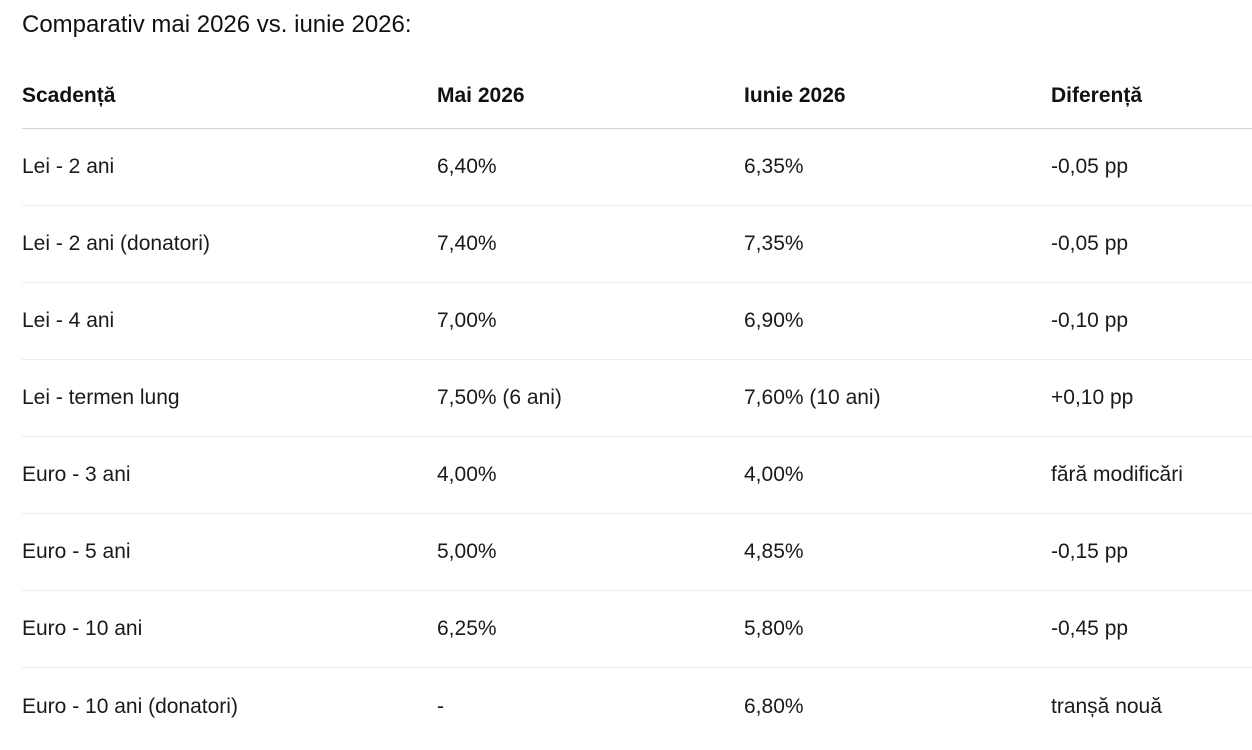  What do you see at coordinates (812, 397) in the screenshot?
I see `cell-iunie-2026: 7,60% (10 ani)` at bounding box center [812, 397].